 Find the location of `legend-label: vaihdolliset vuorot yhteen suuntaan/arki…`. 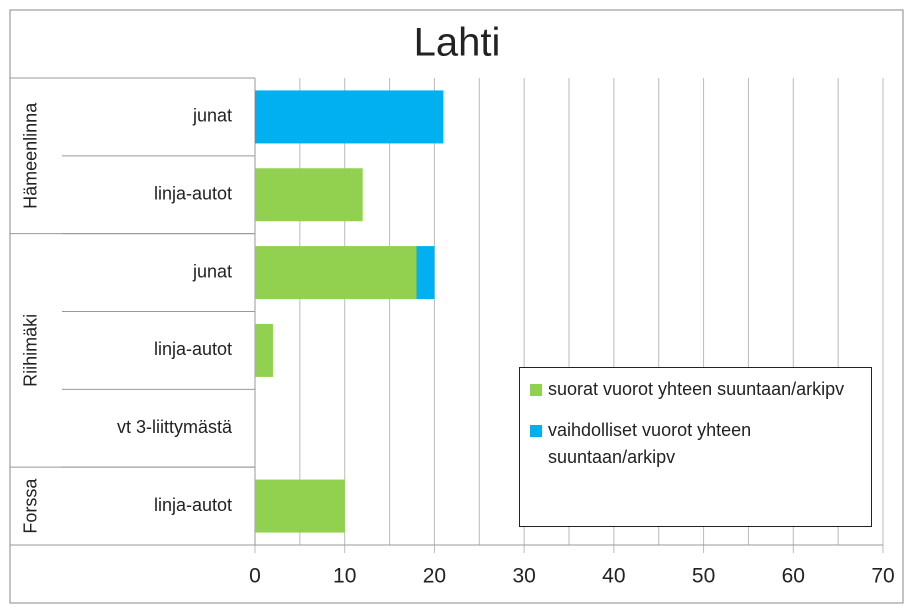

legend-label: vaihdolliset vuorot yhteen suuntaan/arki… is located at coordinates (650, 443).